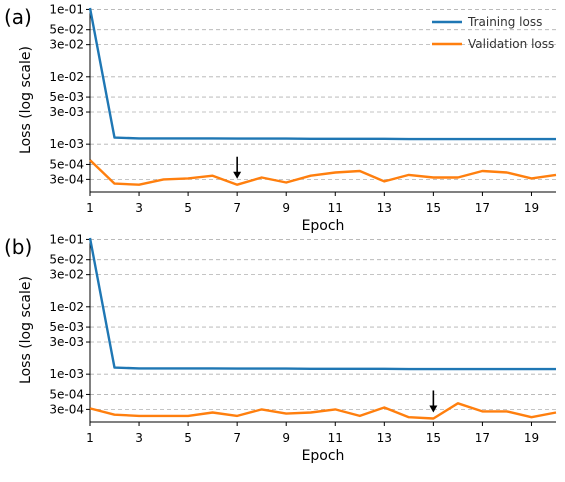 The height and width of the screenshot is (482, 565). What do you see at coordinates (504, 22) in the screenshot?
I see `legend-entry-label: Training loss` at bounding box center [504, 22].